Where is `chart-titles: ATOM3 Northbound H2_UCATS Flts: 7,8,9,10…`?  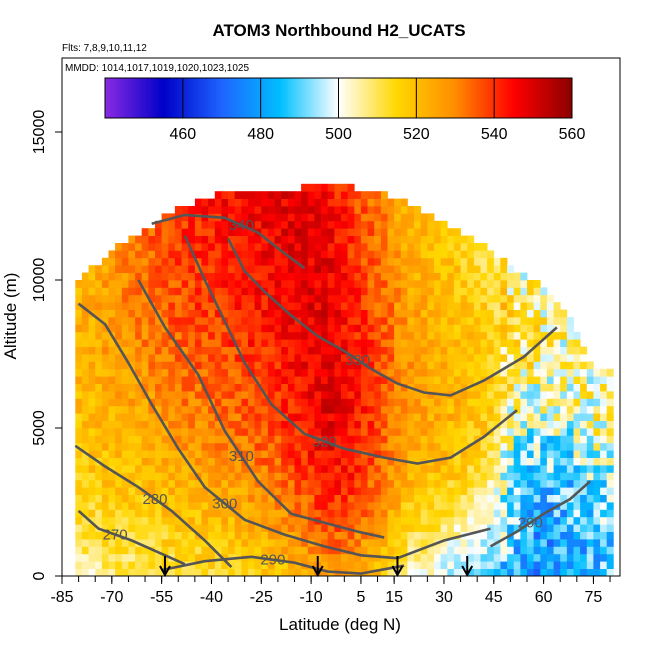
chart-titles: ATOM3 Northbound H2_UCATS Flts: 7,8,9,10… is located at coordinates (264, 37).